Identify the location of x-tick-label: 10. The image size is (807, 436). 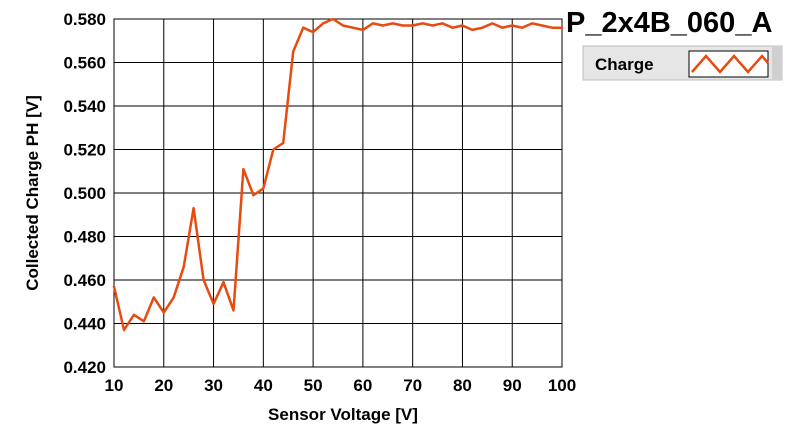
(114, 385).